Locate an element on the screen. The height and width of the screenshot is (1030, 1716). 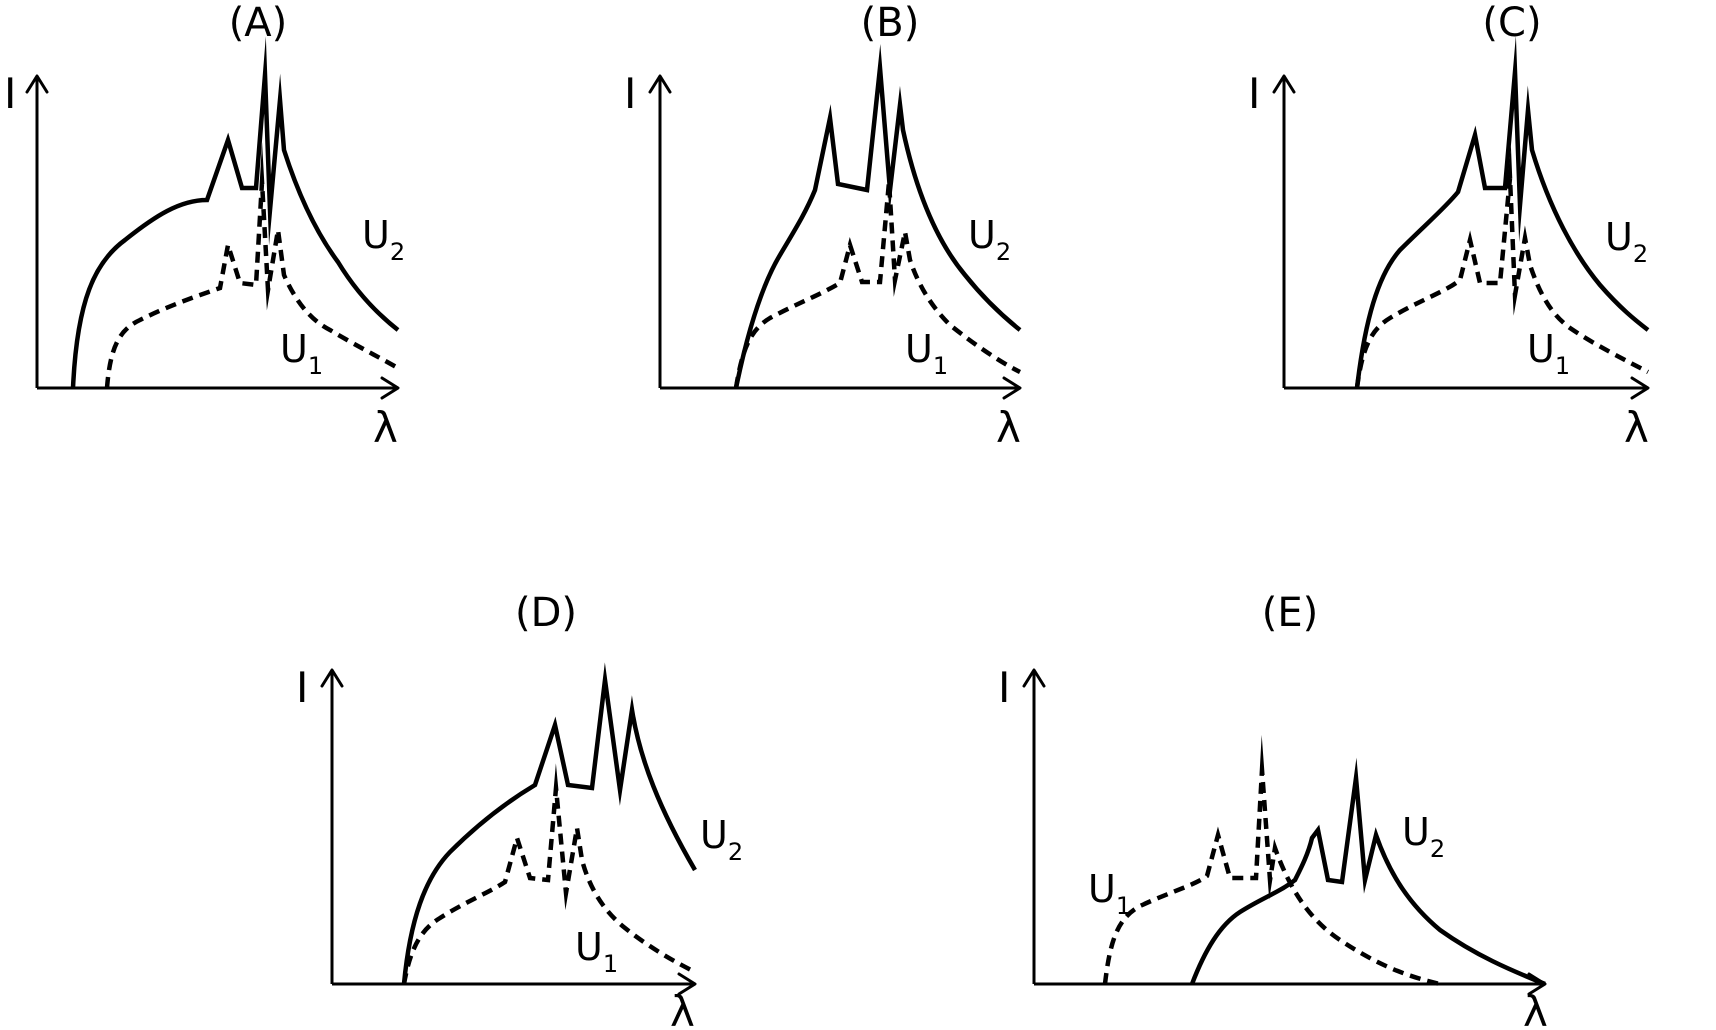
panel-c-label-u2: U2 is located at coordinates (1626, 241).